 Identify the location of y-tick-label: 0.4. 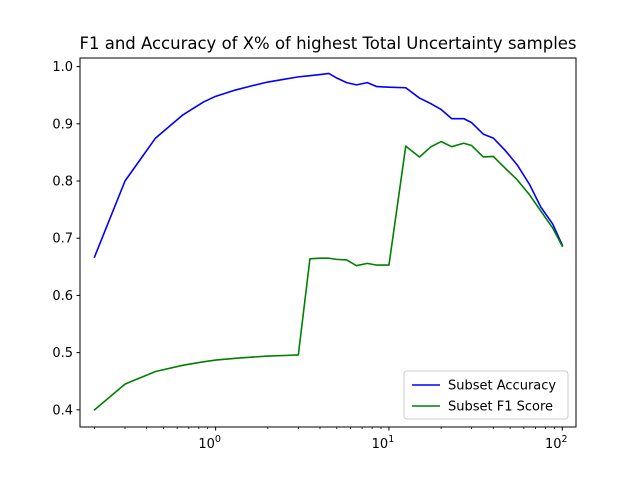
(62, 410).